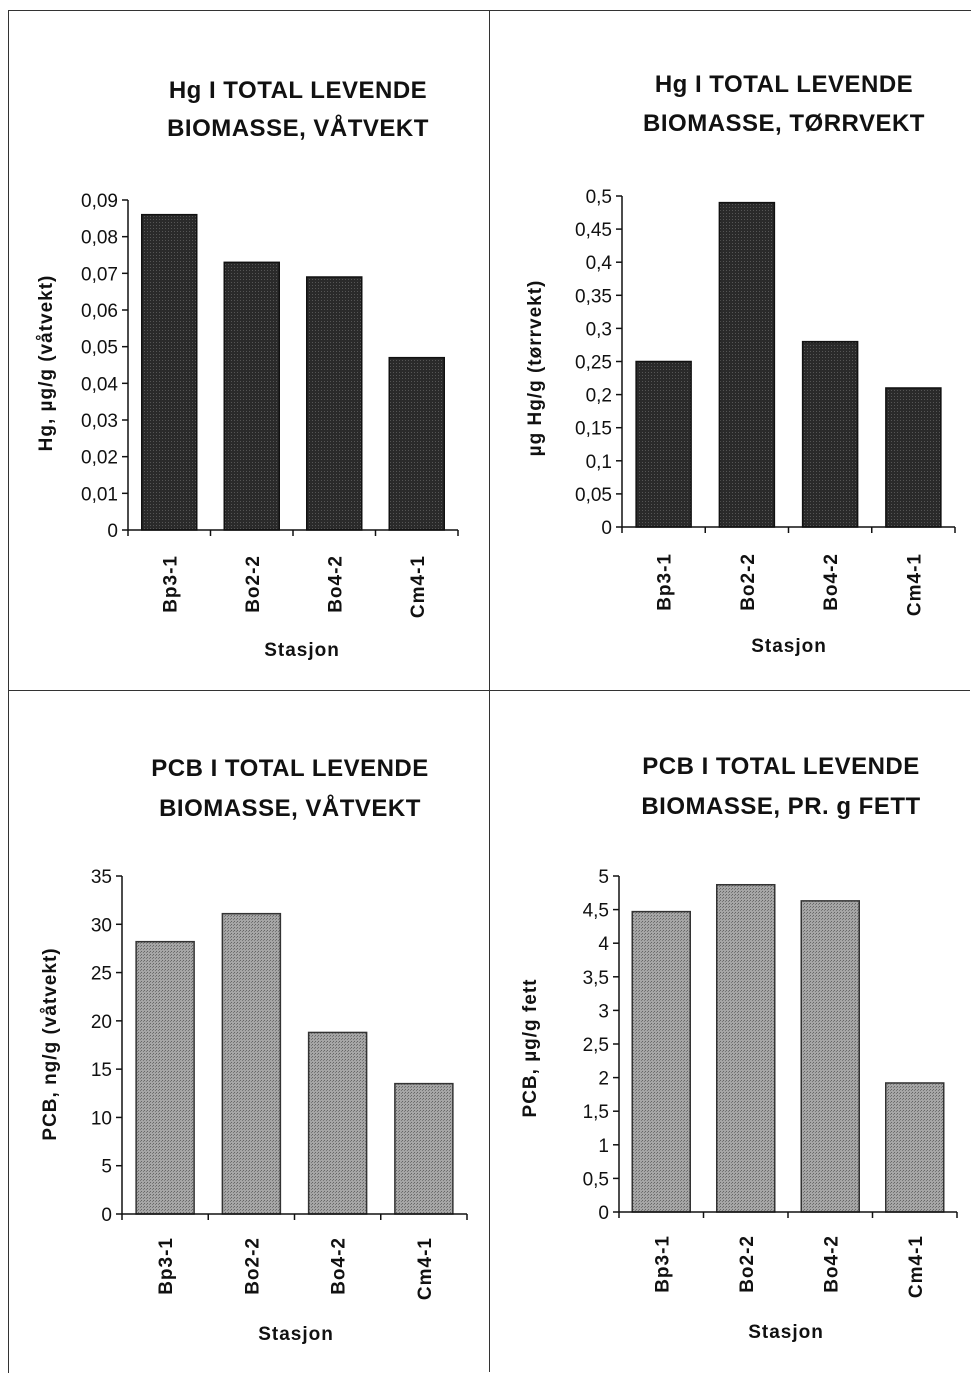  What do you see at coordinates (780, 806) in the screenshot?
I see `chart-title-line-2: BIOMASSE, PR. g FETT` at bounding box center [780, 806].